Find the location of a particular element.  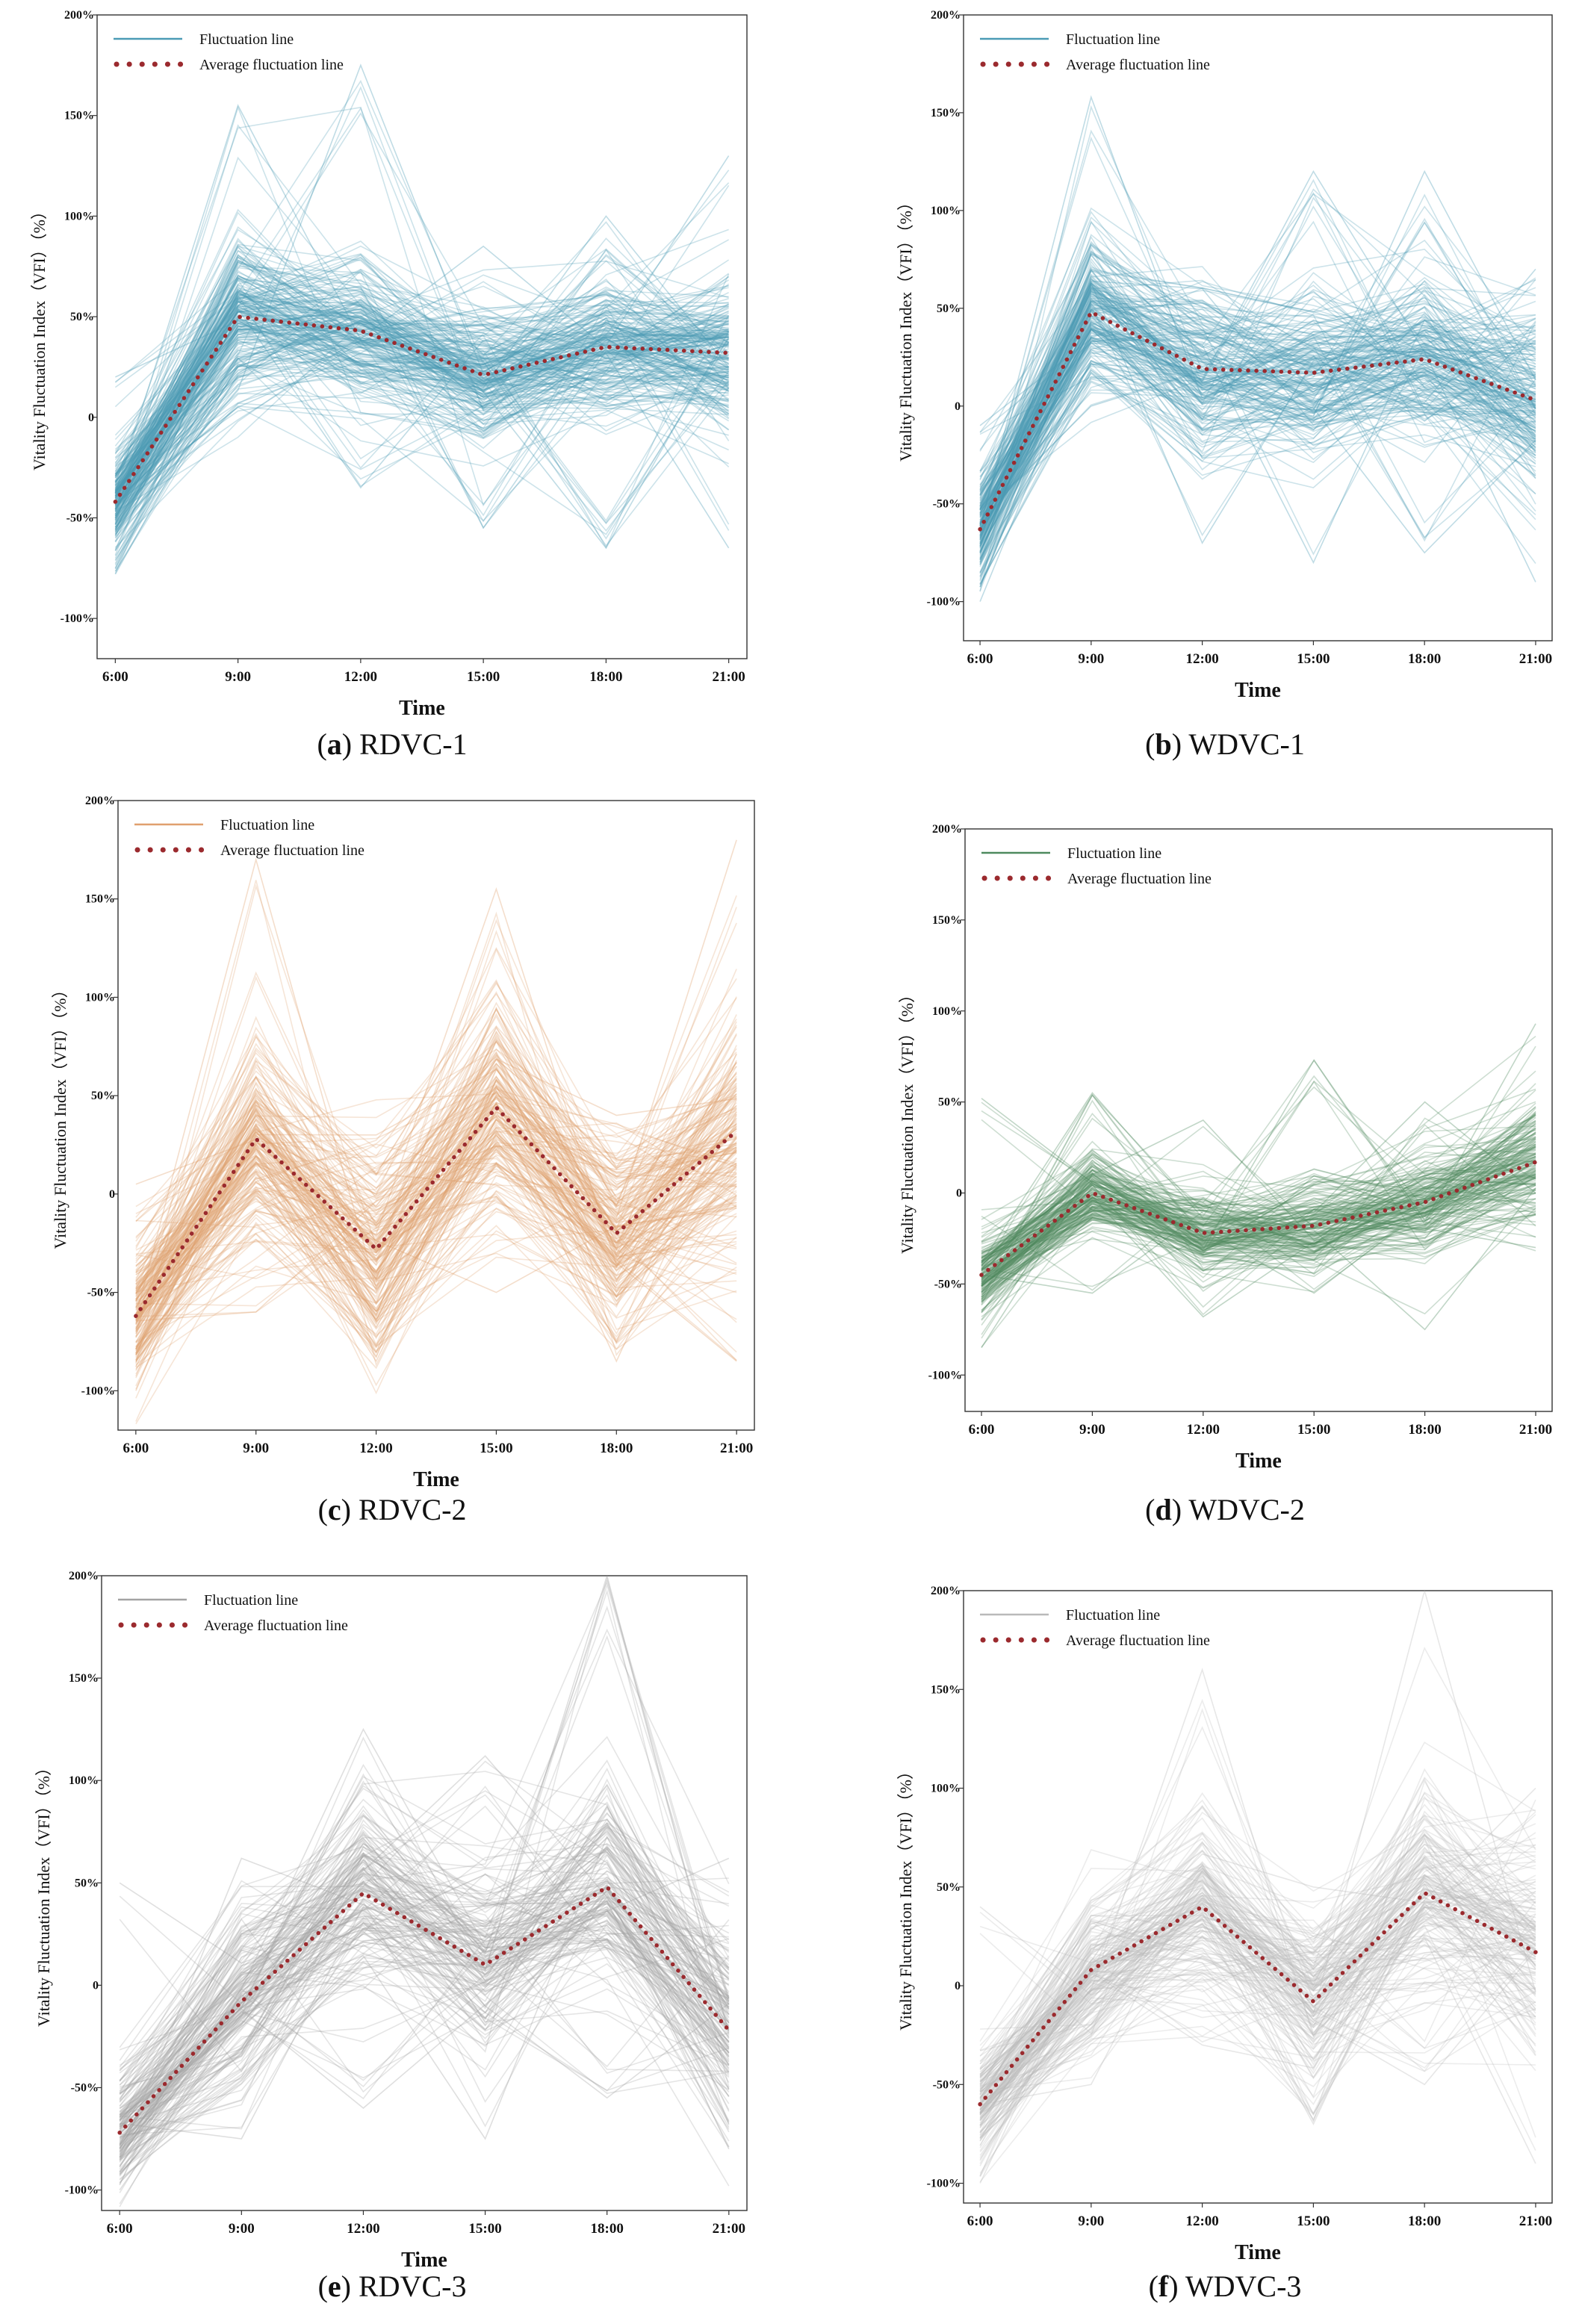

y-tick-label: 50% is located at coordinates (949, 308).